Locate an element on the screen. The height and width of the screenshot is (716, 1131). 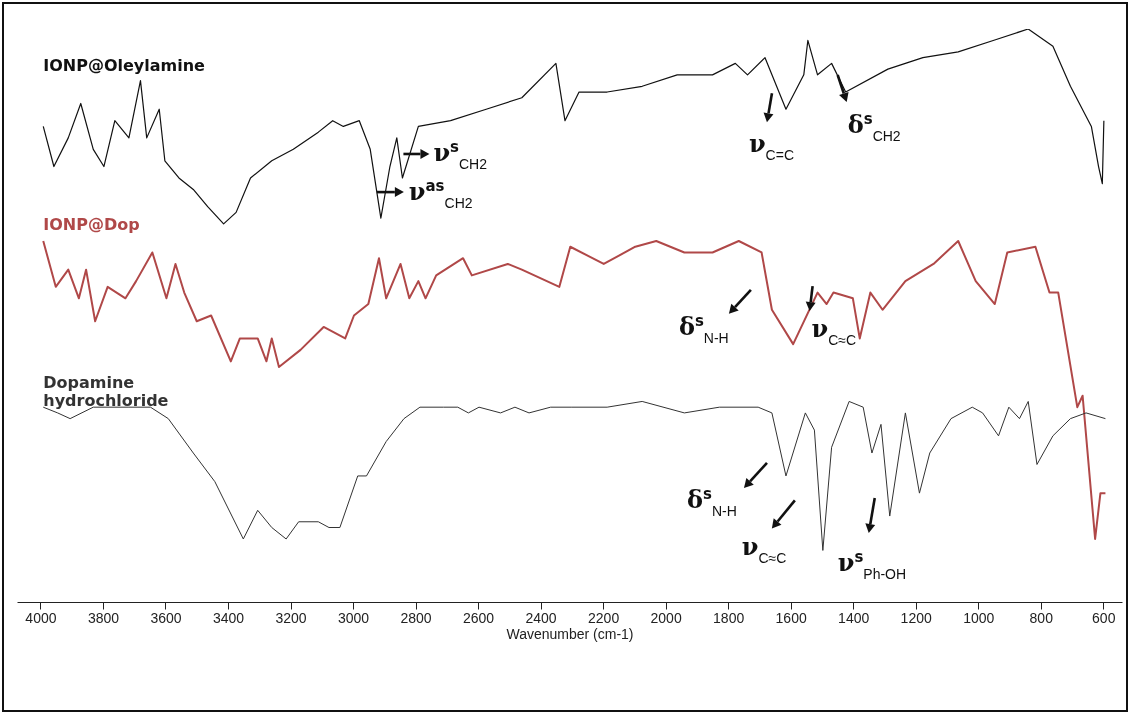
series-label: IONP@Oleylamine is located at coordinates (124, 66).